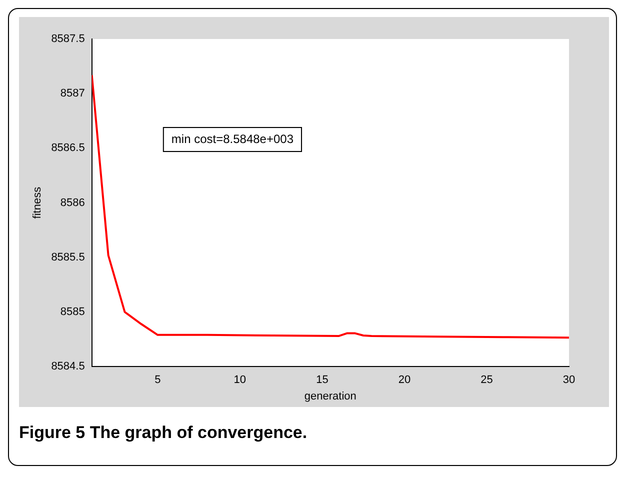  What do you see at coordinates (68, 148) in the screenshot?
I see `y-tick-label: 8586.5` at bounding box center [68, 148].